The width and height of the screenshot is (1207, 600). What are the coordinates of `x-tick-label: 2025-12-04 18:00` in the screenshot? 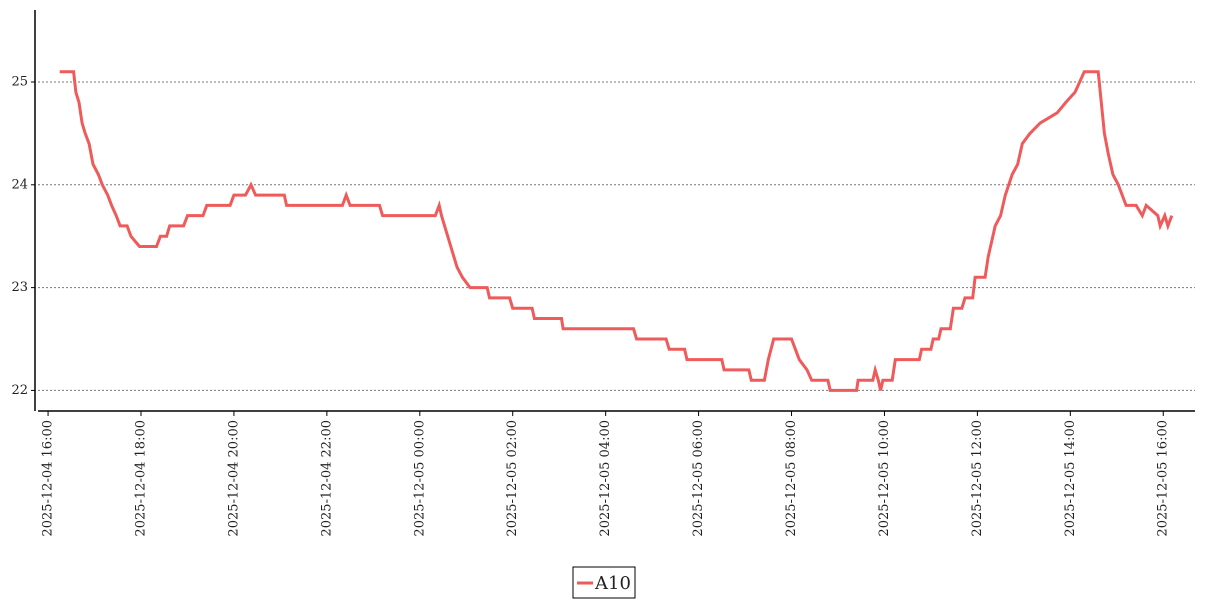 It's located at (140, 478).